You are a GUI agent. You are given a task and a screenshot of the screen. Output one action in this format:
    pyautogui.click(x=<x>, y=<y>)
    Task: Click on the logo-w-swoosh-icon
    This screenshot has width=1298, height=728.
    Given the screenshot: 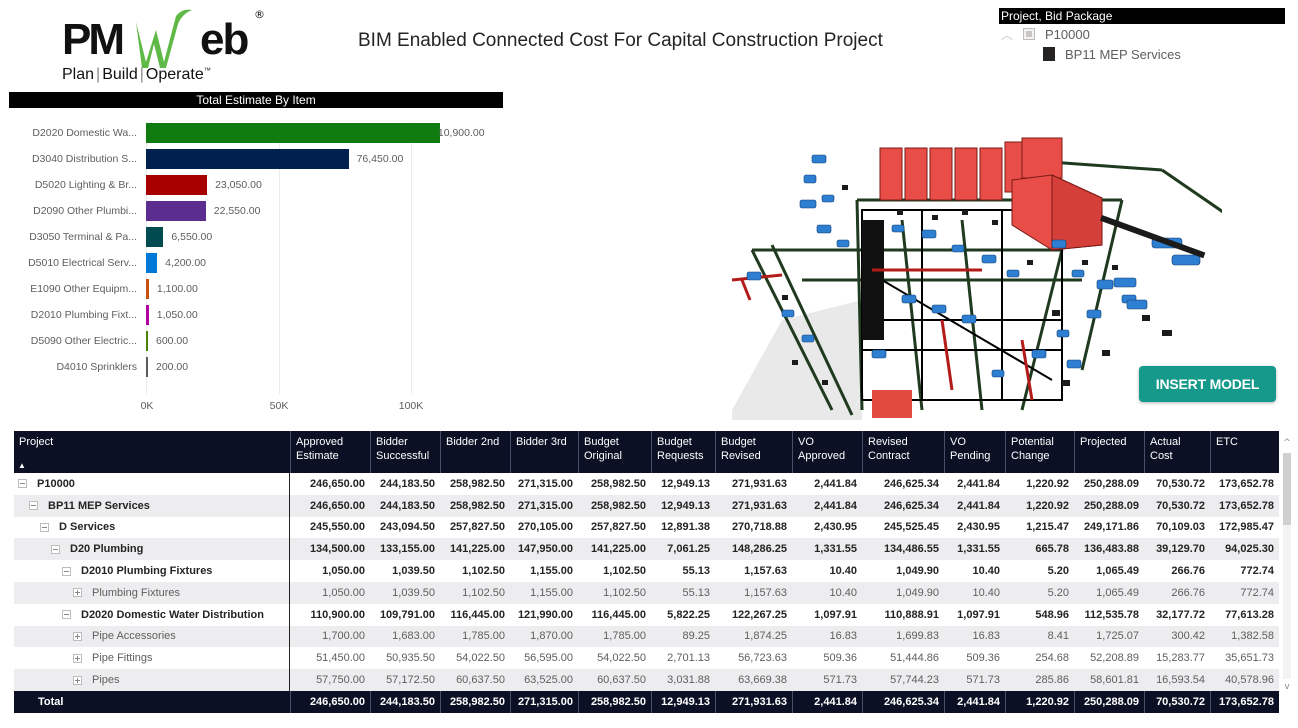 What is the action you would take?
    pyautogui.click(x=164, y=39)
    